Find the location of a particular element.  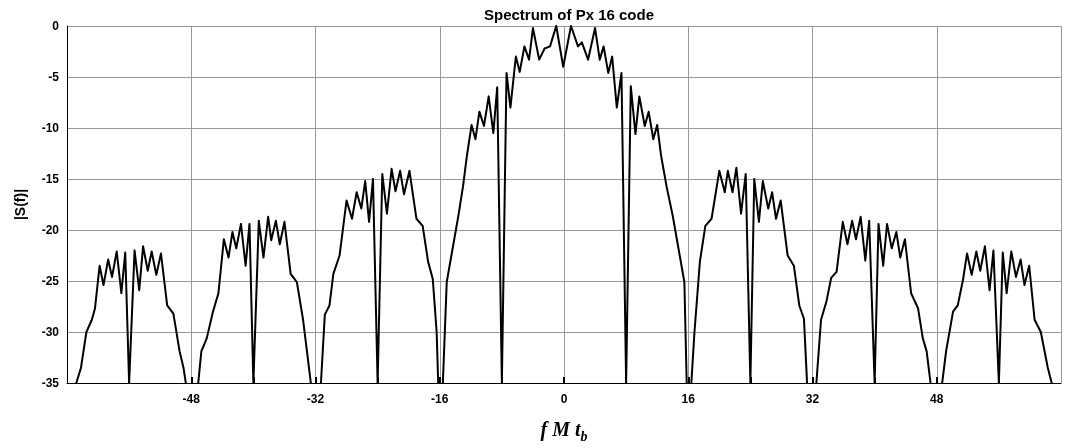

x-tick-label: -32 is located at coordinates (315, 399).